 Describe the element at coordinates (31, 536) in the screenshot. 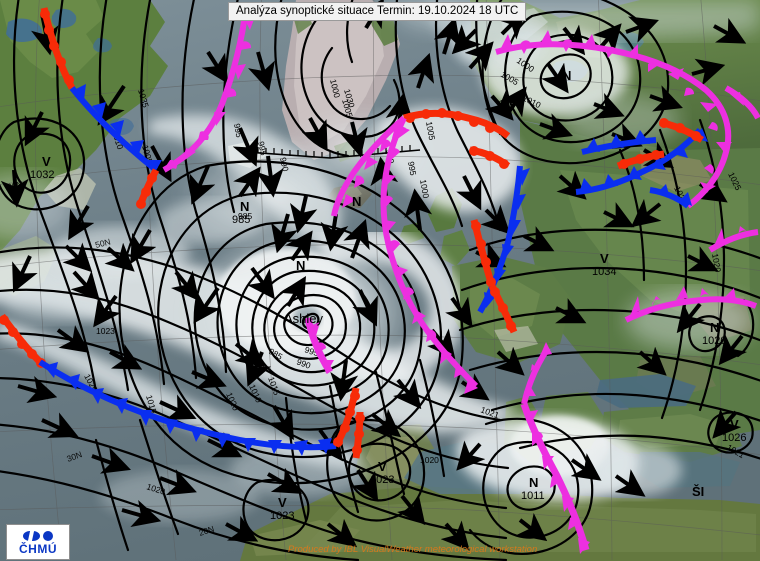

I see `bowtie-icon` at that location.